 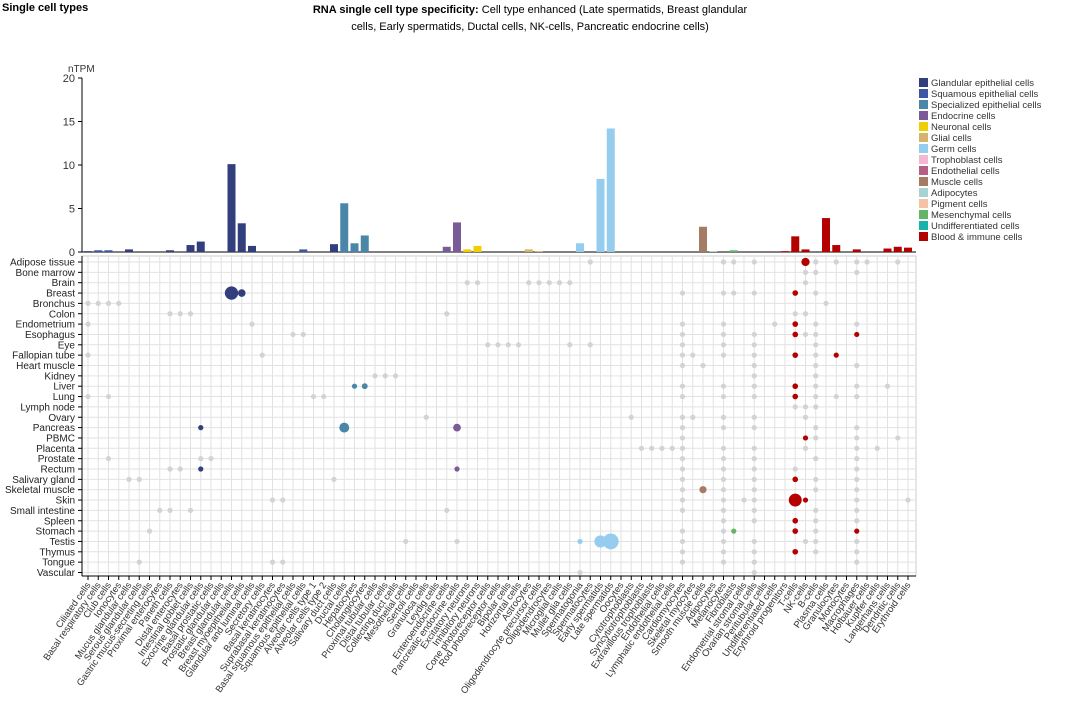 What do you see at coordinates (43, 480) in the screenshot?
I see `tissue-label: Salivary gland` at bounding box center [43, 480].